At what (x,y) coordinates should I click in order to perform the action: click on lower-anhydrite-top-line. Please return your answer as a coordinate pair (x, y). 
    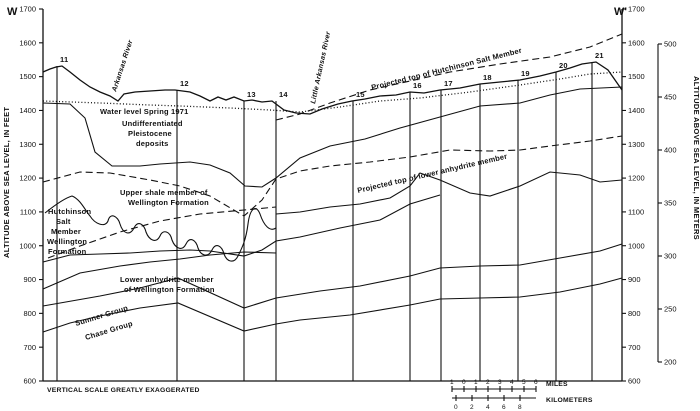
    Looking at the image, I should click on (449, 193).